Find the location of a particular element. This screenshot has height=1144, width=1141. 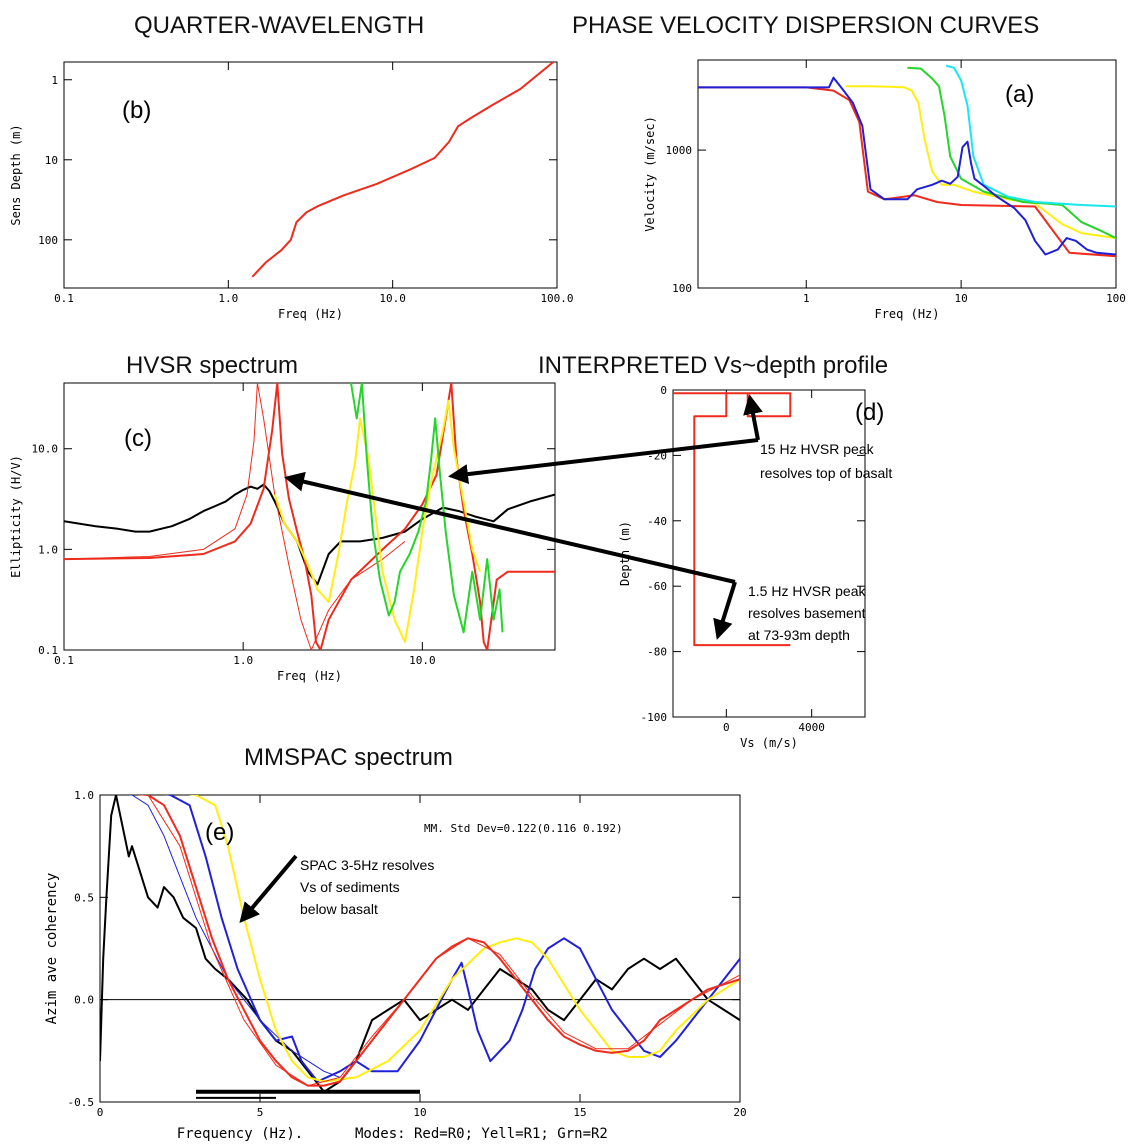

x-tick-label: 20 is located at coordinates (739, 1112).